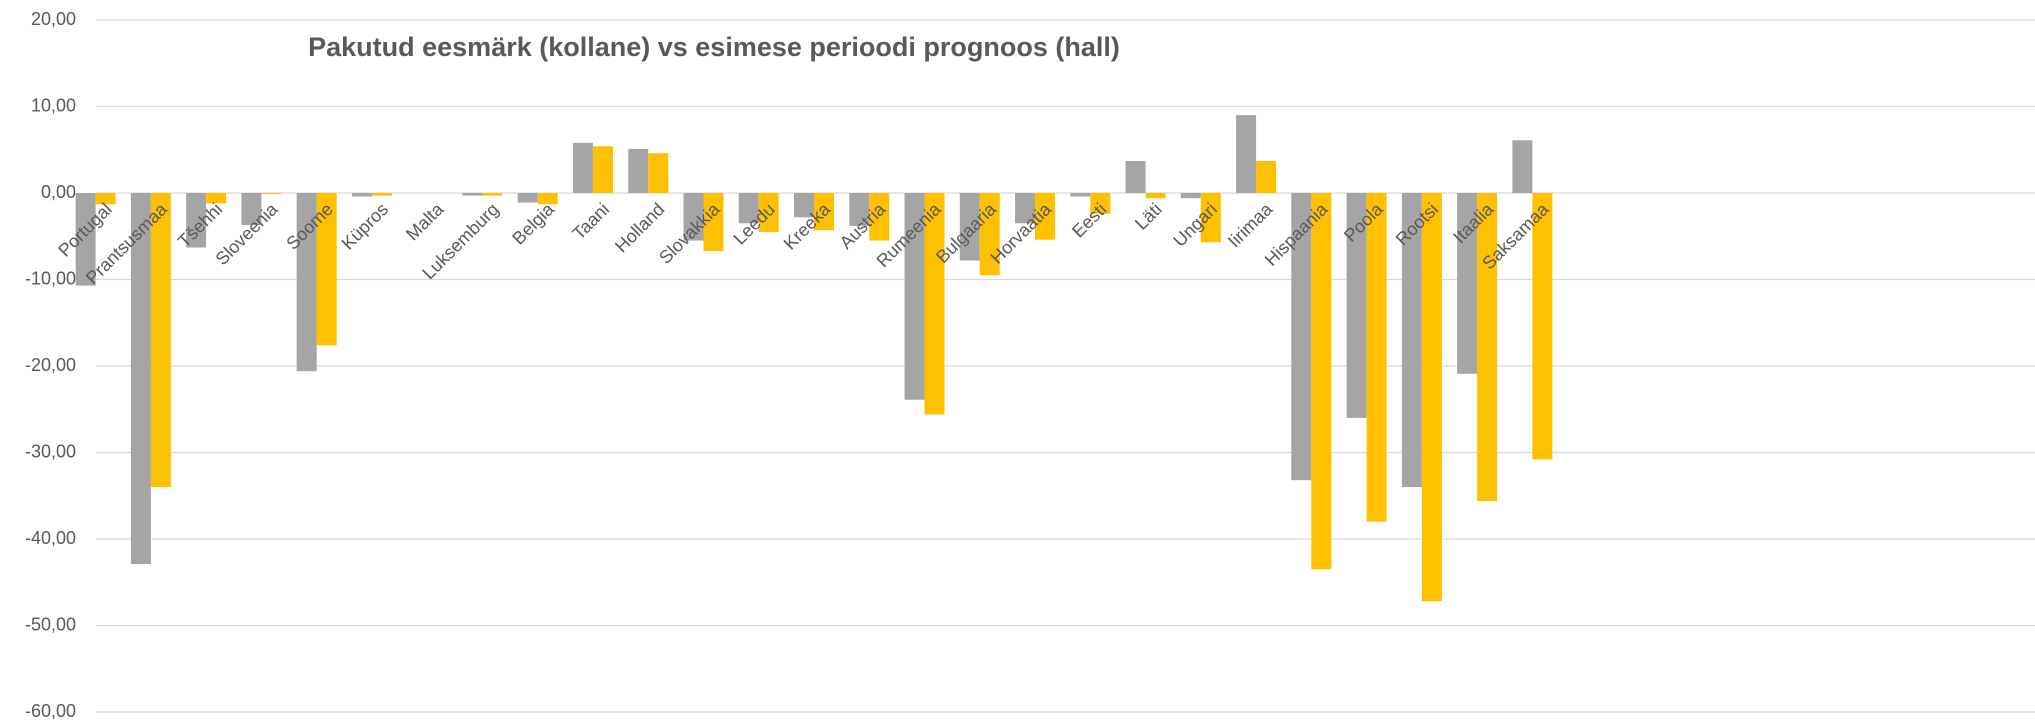 This screenshot has width=2035, height=724. What do you see at coordinates (533, 223) in the screenshot?
I see `x-tick-label: Belgia` at bounding box center [533, 223].